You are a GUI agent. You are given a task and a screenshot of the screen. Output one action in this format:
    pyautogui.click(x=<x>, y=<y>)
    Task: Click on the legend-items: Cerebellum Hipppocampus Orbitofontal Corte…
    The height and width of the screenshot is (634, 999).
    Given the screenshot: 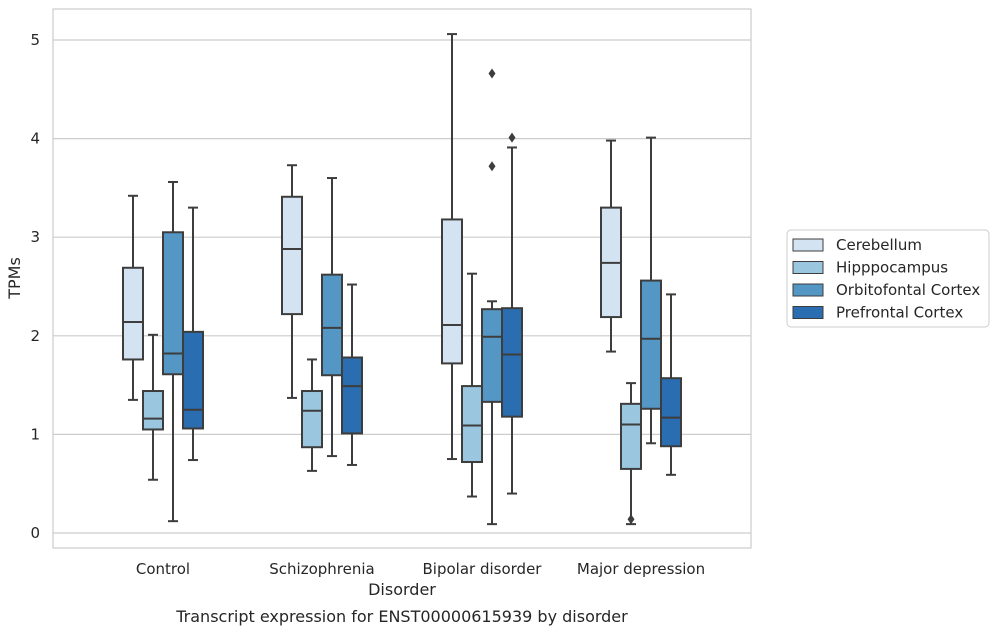 What is the action you would take?
    pyautogui.click(x=886, y=279)
    